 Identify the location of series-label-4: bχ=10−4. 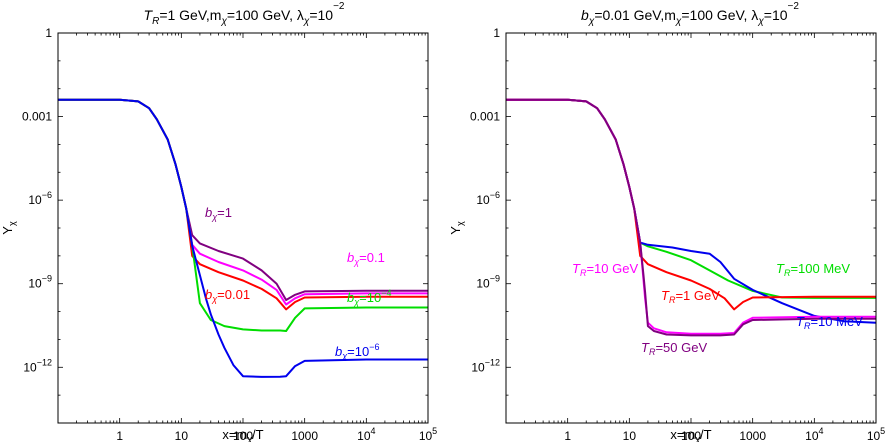
(369, 297).